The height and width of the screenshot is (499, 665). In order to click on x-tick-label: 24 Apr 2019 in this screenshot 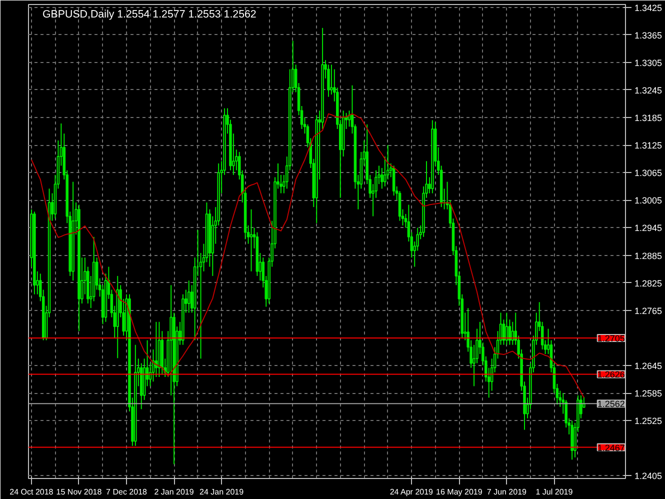, I will do `click(412, 492)`.